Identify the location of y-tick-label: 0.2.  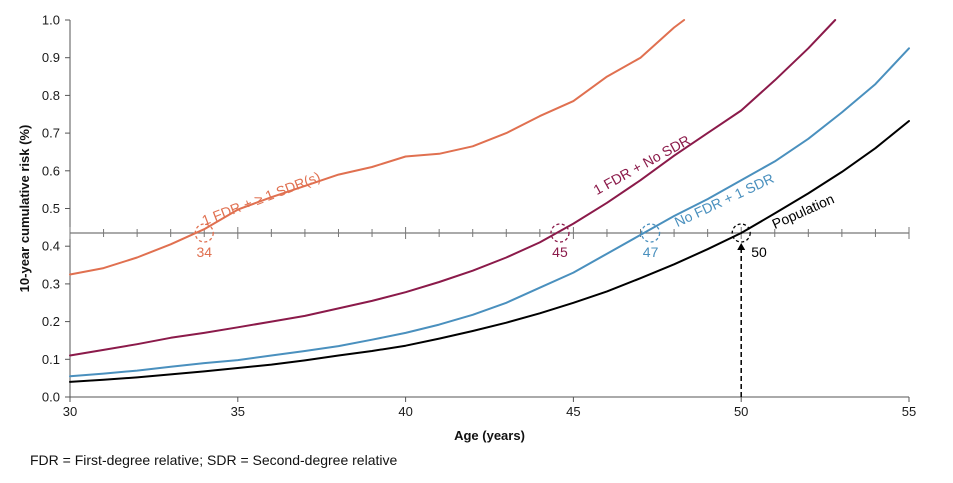
(51, 321).